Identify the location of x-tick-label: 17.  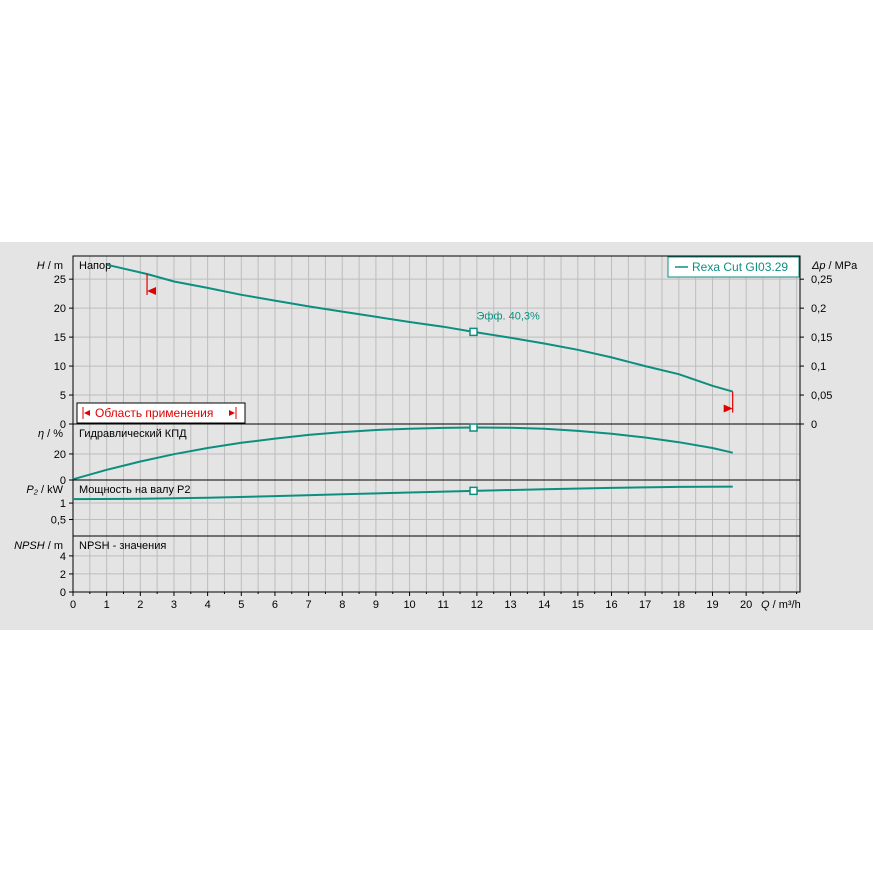
(645, 605).